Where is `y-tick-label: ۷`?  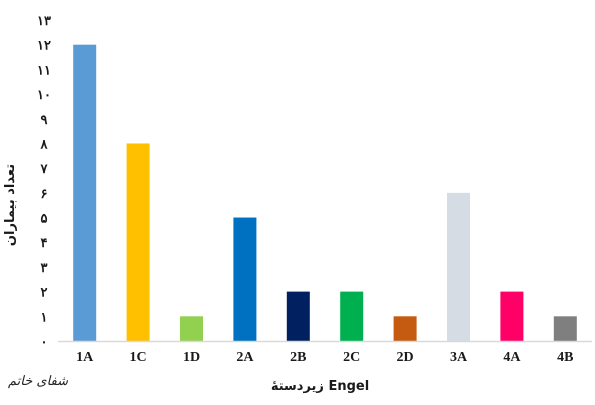
y-tick-label: ۷ is located at coordinates (44, 169).